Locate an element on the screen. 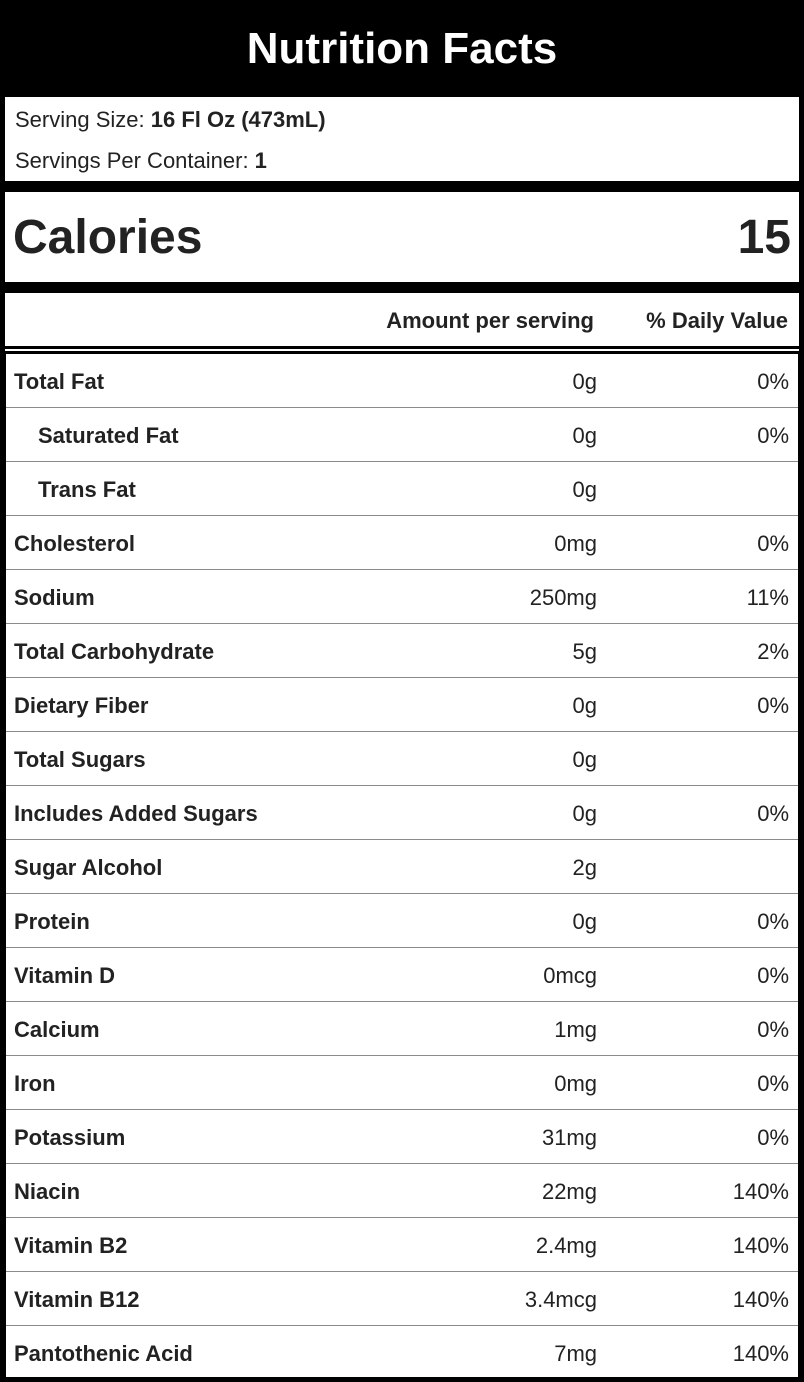  nutrient-name: Vitamin D is located at coordinates (65, 975).